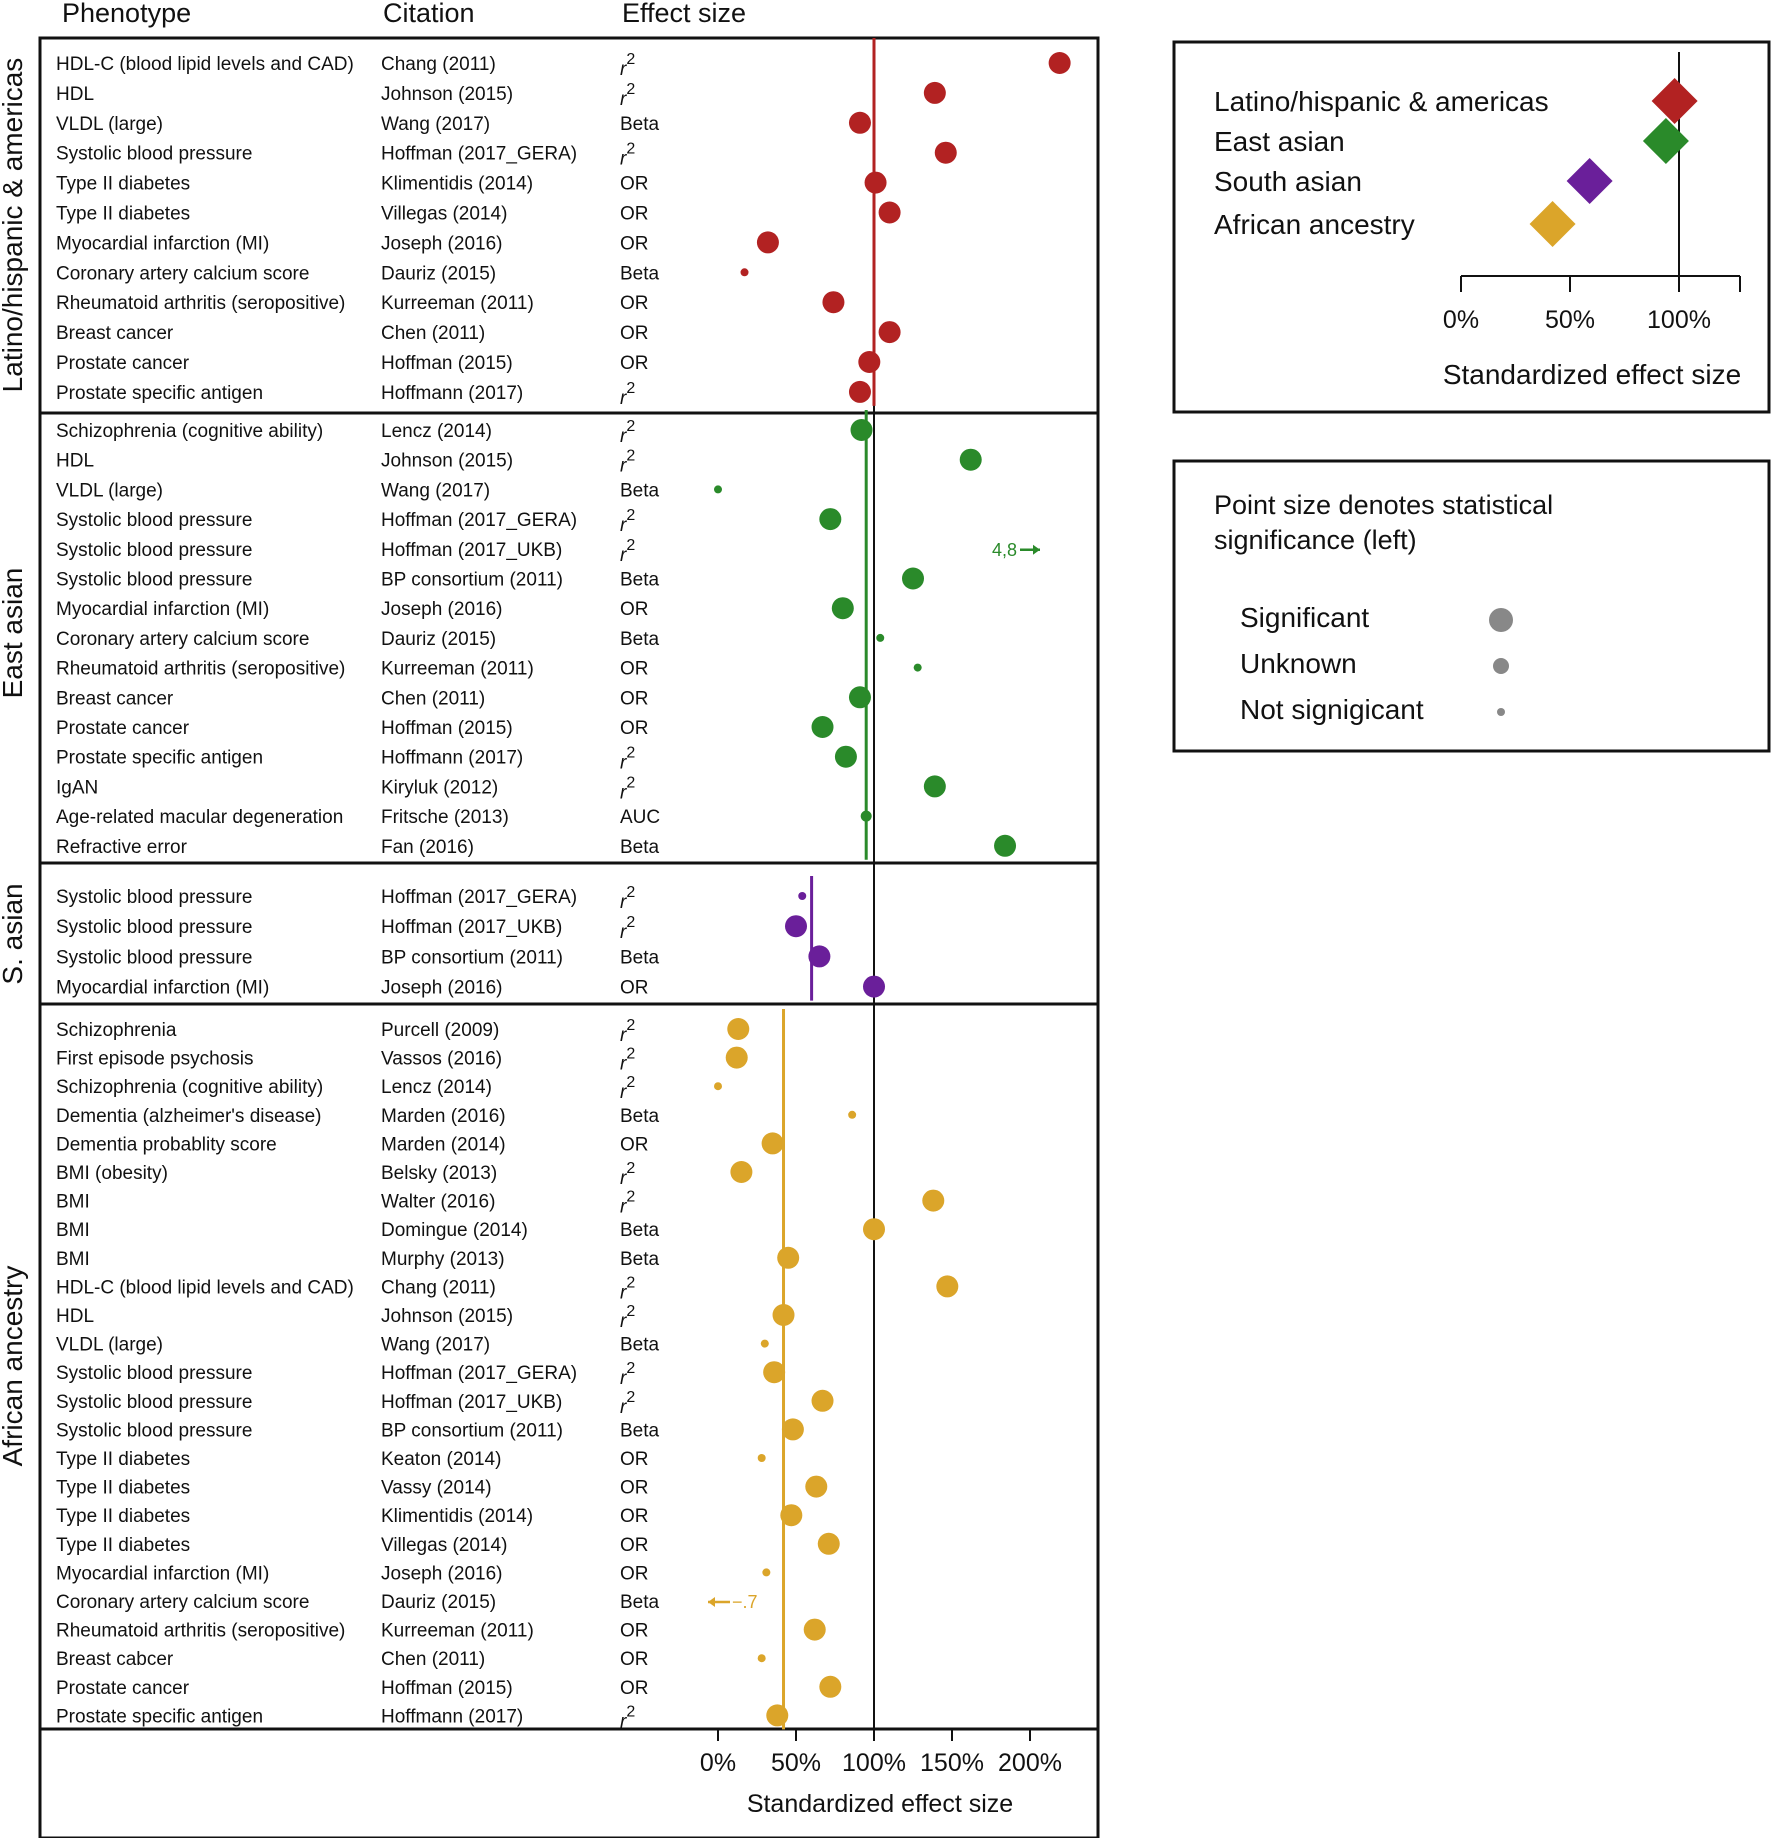  What do you see at coordinates (436, 1087) in the screenshot?
I see `row-citation: Lencz (2014)` at bounding box center [436, 1087].